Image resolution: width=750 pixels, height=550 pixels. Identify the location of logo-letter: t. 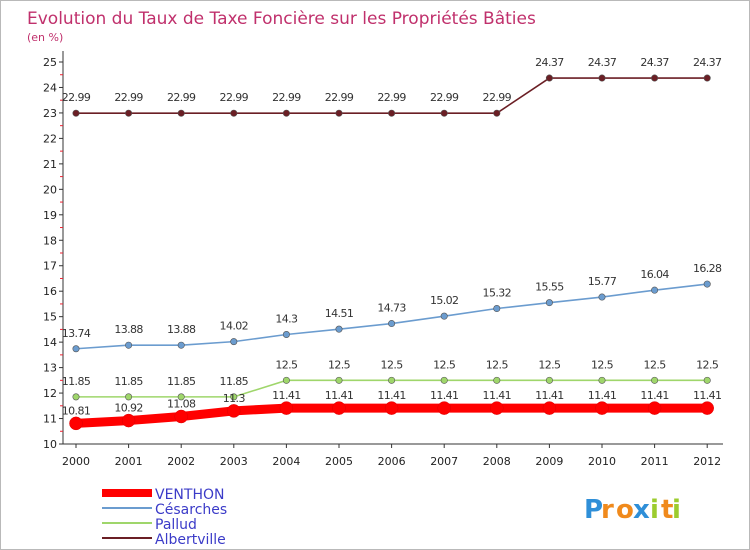
(667, 510).